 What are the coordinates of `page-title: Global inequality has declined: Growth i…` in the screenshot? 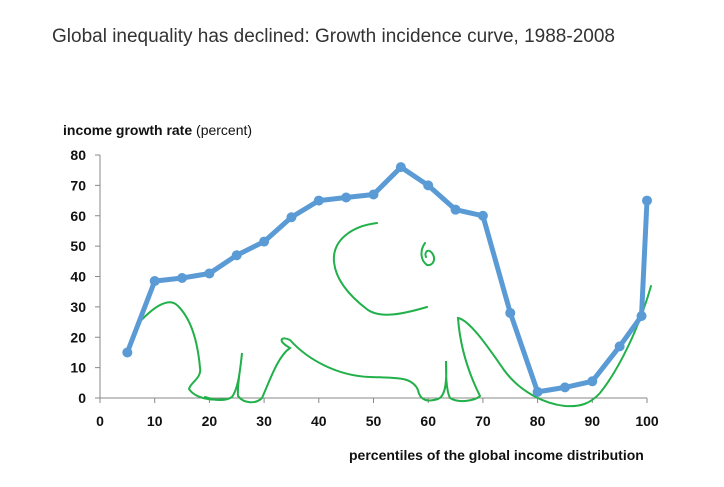 It's located at (333, 36).